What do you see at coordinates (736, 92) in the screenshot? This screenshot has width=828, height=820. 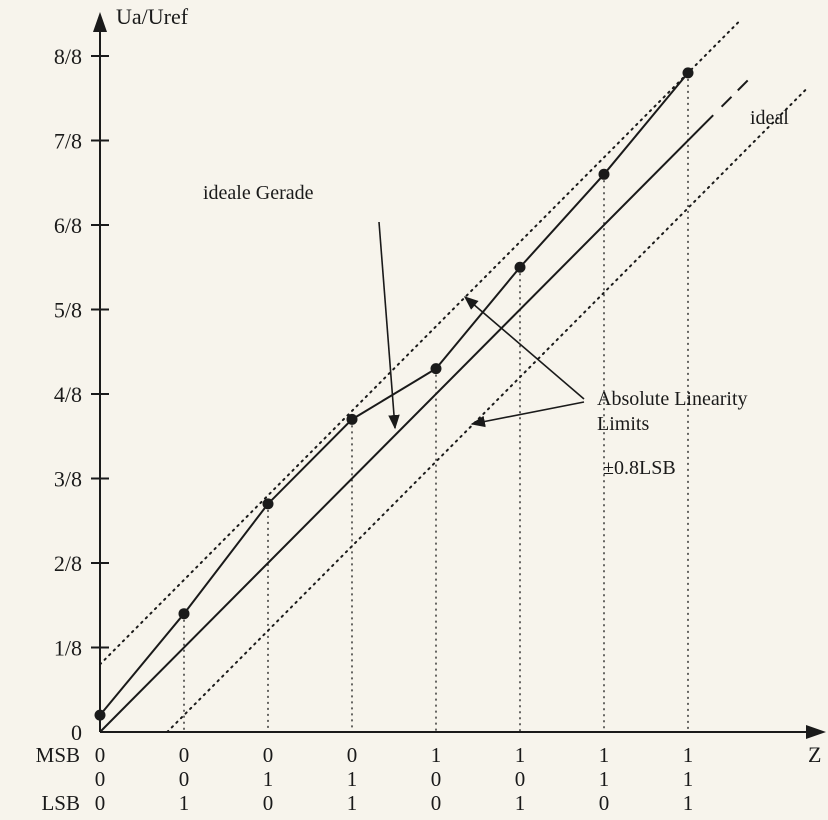 I see `ideal-line-dashed-extension` at bounding box center [736, 92].